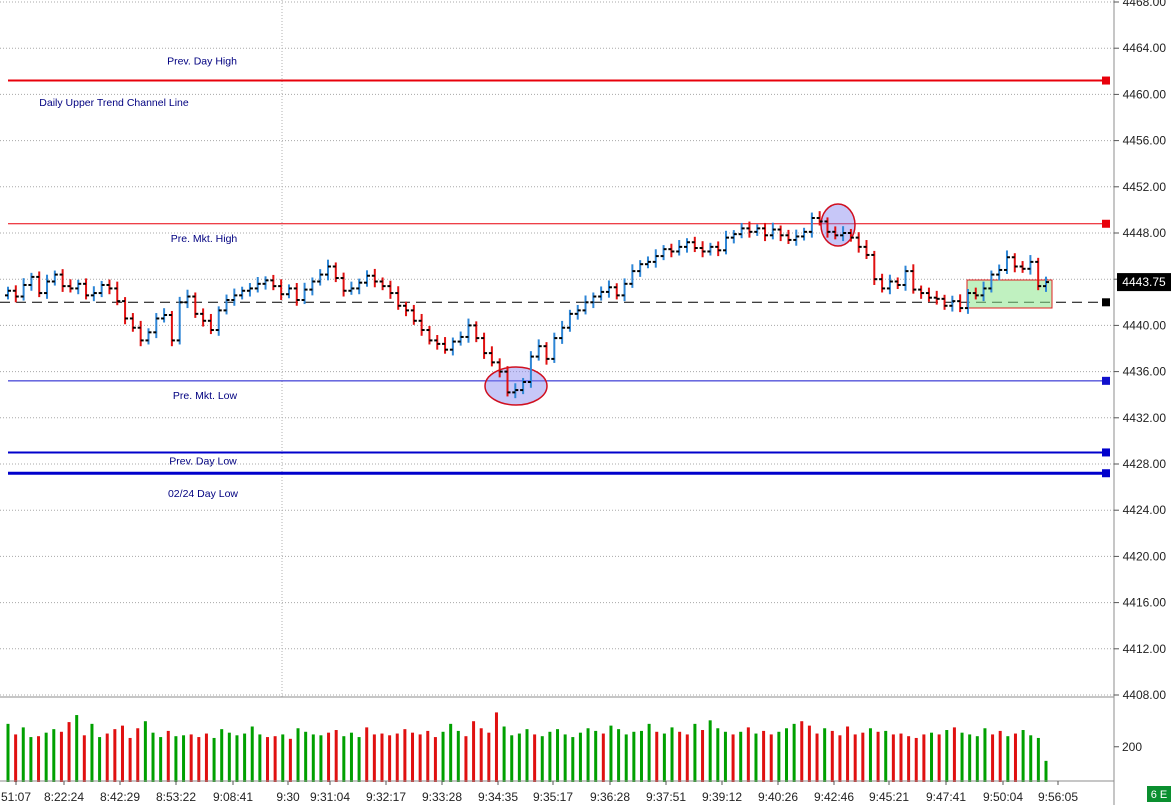 Image resolution: width=1176 pixels, height=805 pixels. I want to click on volume-tick-label: 200, so click(1132, 747).